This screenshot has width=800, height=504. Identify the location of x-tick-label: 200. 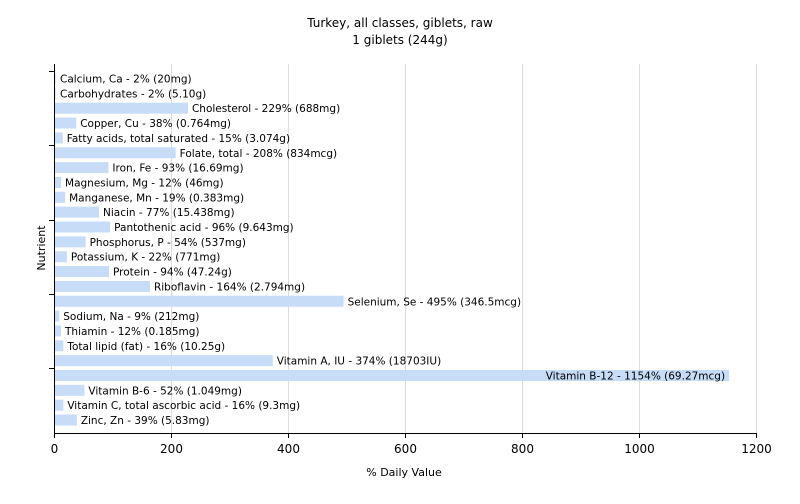
(171, 449).